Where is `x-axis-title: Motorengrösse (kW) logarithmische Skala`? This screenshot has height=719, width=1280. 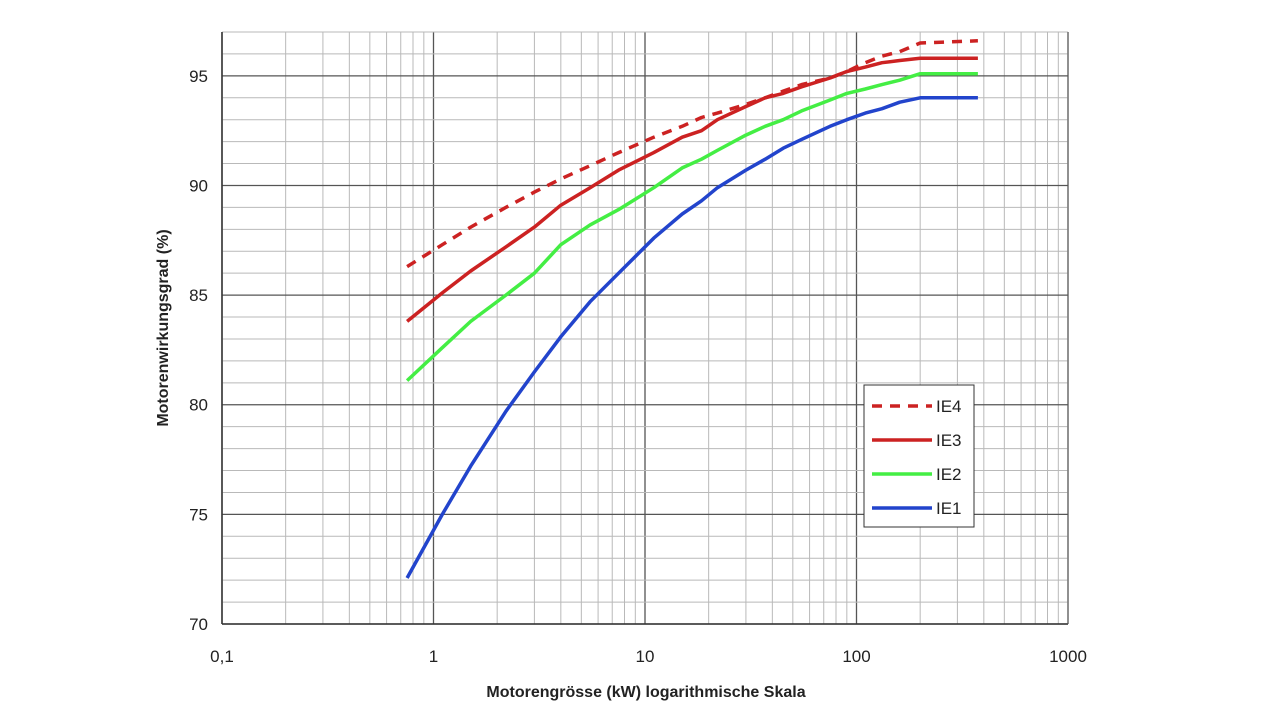 x-axis-title: Motorengrösse (kW) logarithmische Skala is located at coordinates (645, 692).